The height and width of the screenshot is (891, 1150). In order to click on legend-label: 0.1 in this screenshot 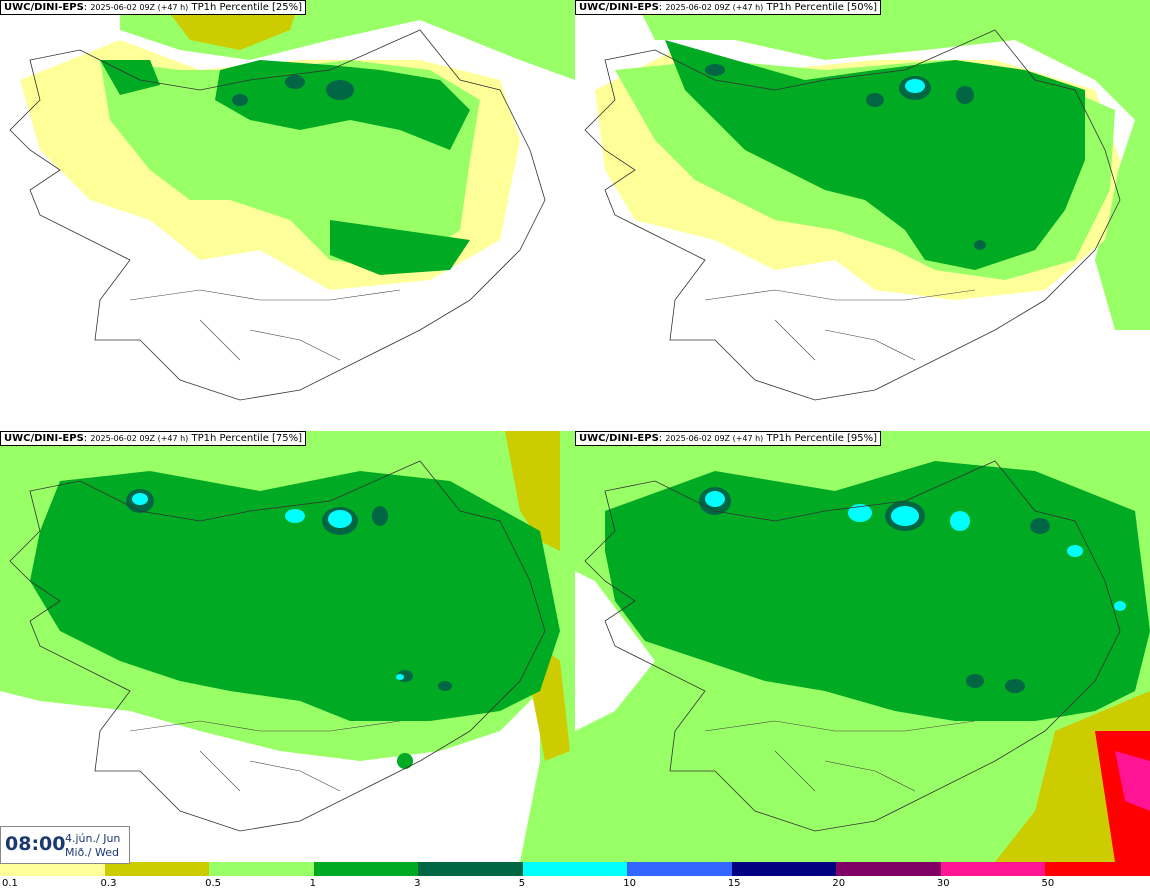, I will do `click(10, 883)`.